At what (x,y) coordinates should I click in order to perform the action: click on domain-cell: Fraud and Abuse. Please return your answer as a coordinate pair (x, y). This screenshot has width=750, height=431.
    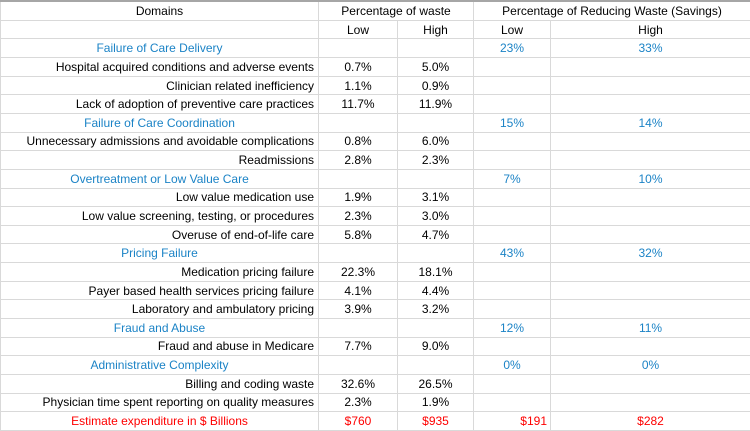
    Looking at the image, I should click on (159, 328).